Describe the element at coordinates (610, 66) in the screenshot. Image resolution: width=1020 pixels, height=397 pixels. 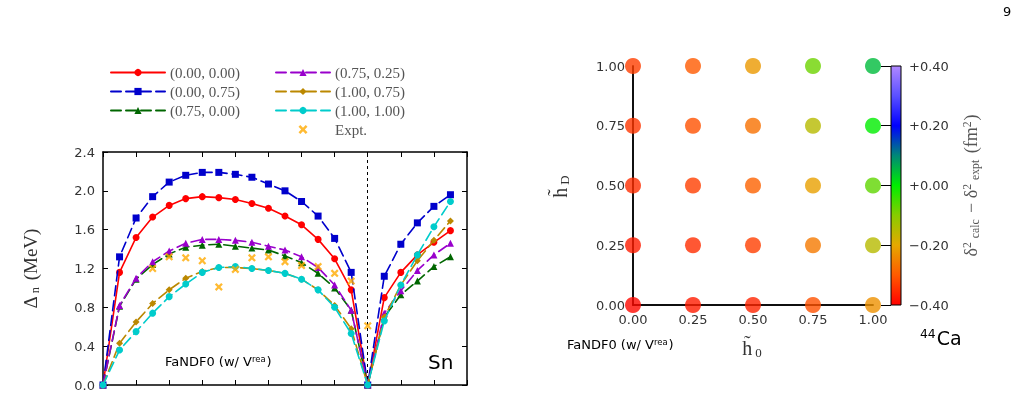
I see `y-tick-label: 1.00` at that location.